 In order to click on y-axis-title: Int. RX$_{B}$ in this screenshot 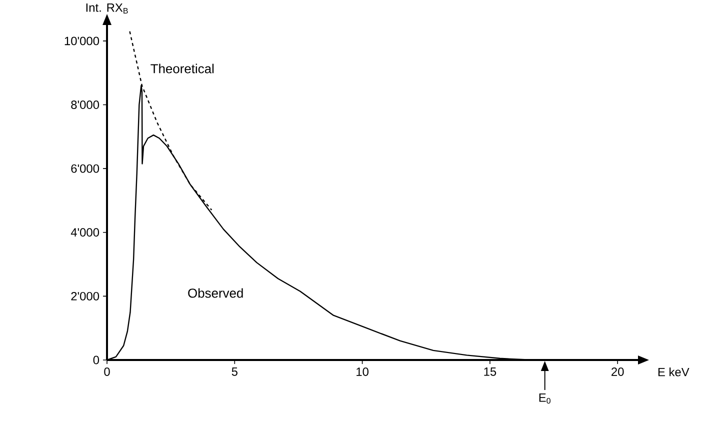, I will do `click(107, 8)`.